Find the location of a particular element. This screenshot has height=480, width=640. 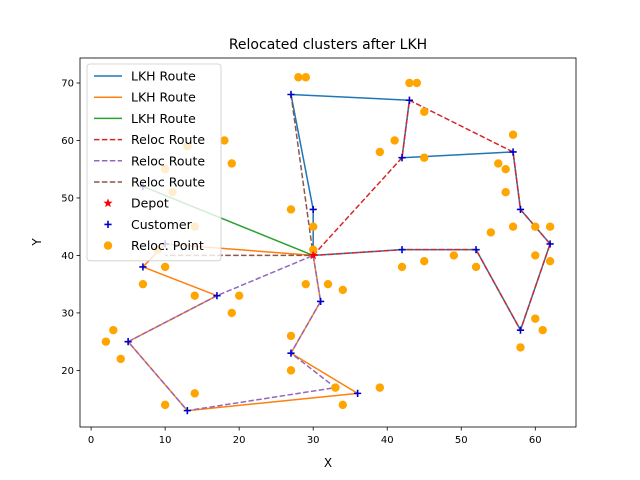

y-axis-label: Y is located at coordinates (37, 242).